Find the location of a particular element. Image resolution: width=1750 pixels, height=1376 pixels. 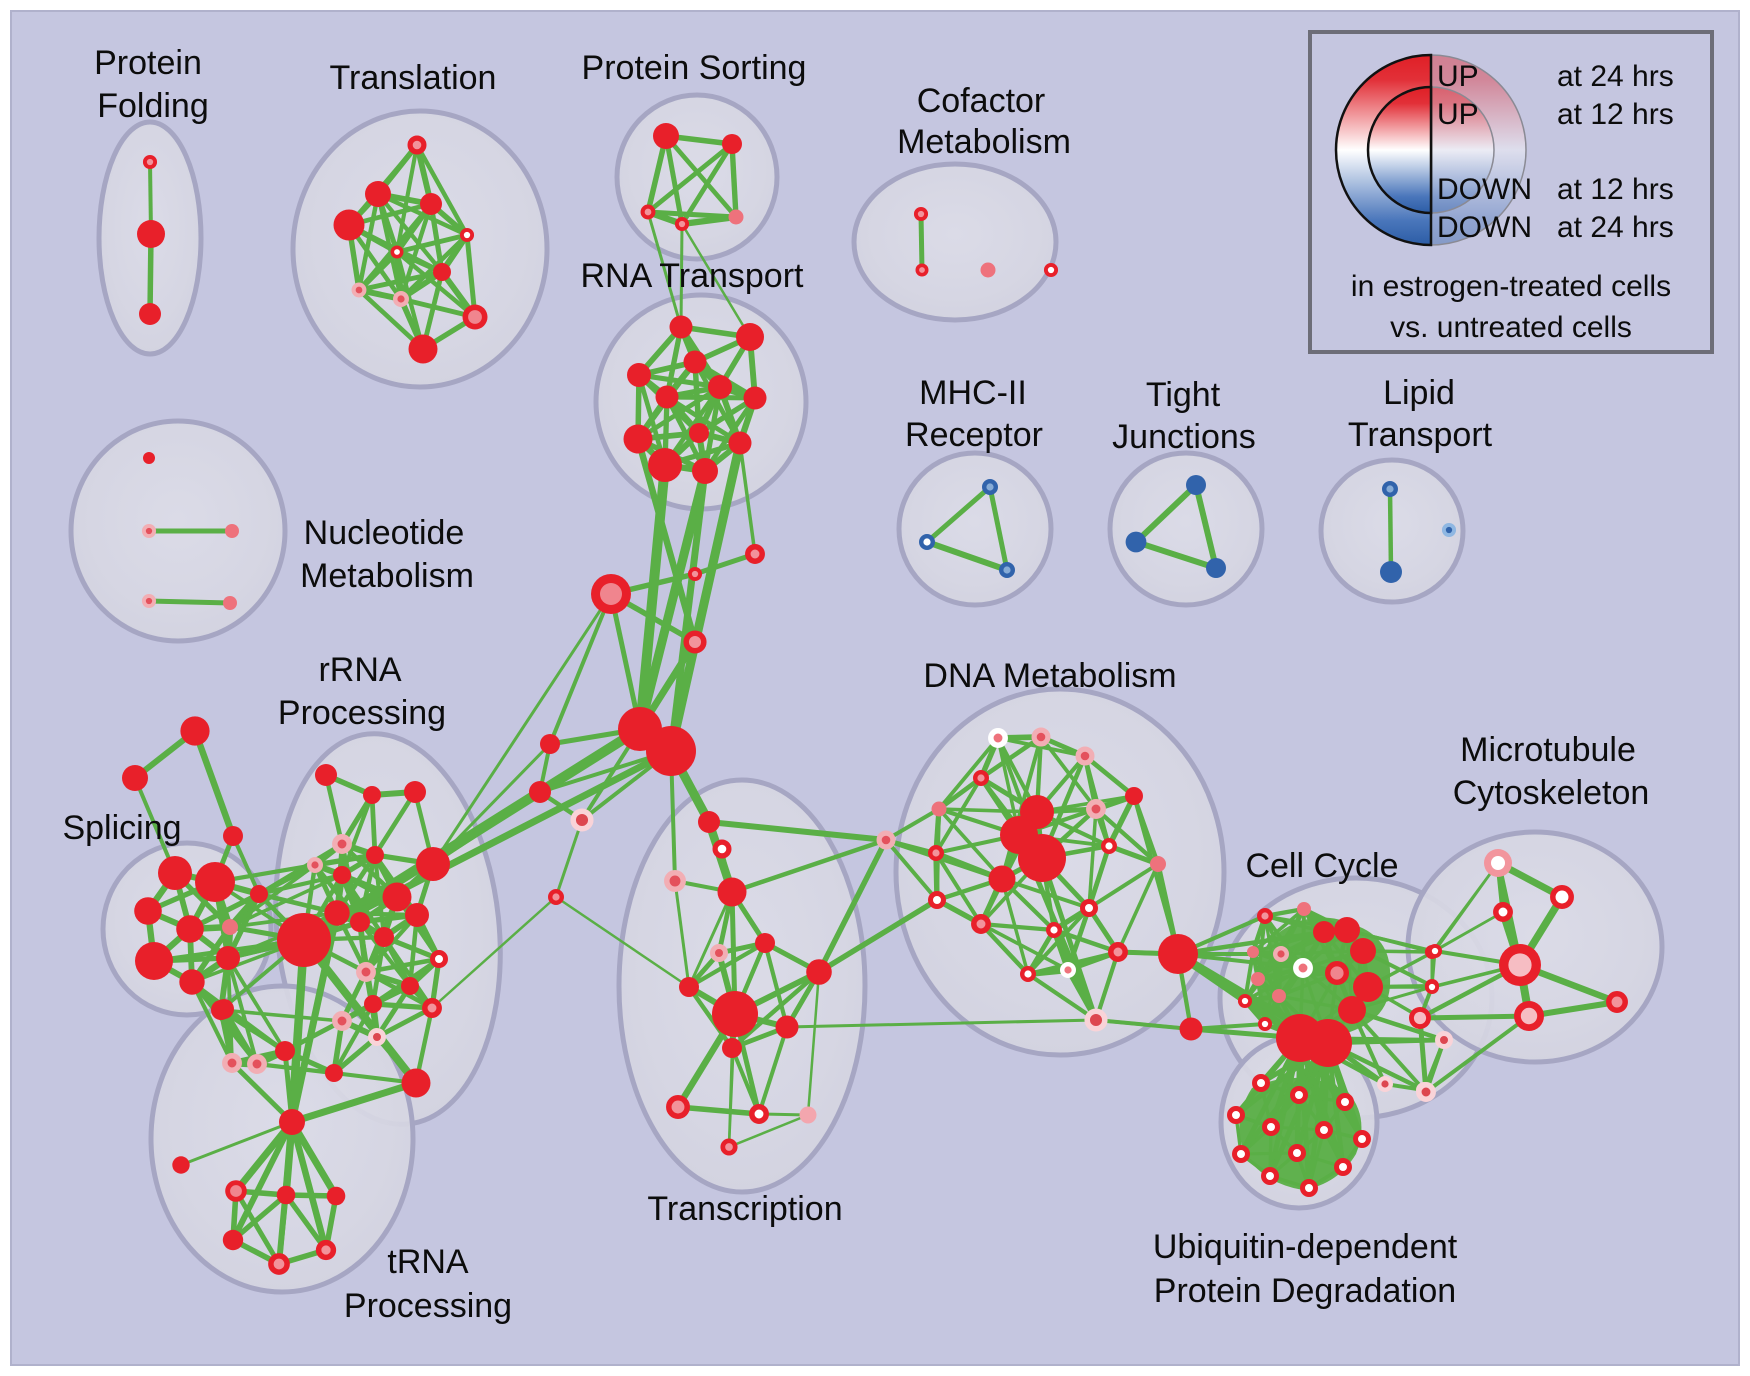

svg-text: rRNA is located at coordinates (359, 670).